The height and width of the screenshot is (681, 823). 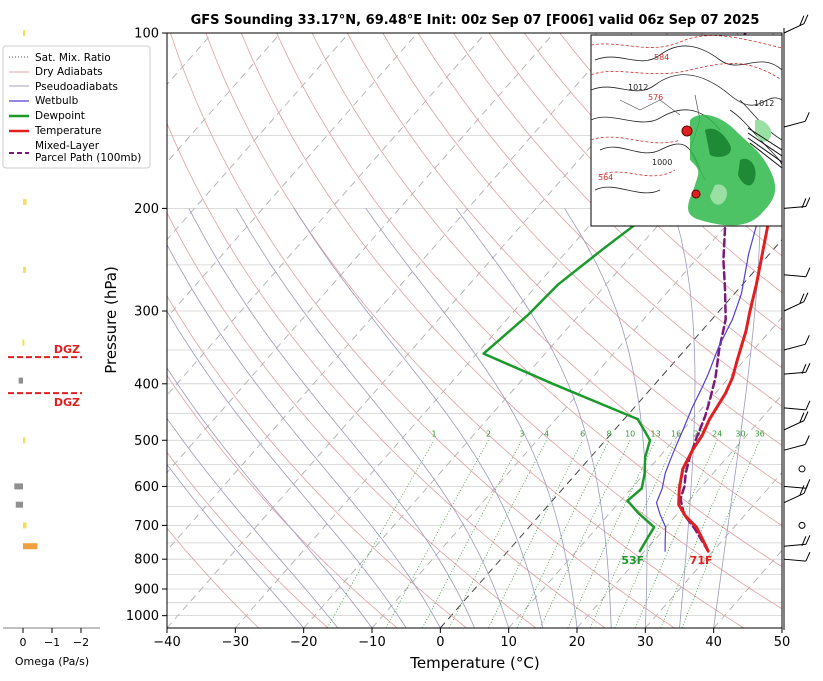 I want to click on legend-label: Pseudoadiabats, so click(x=76, y=87).